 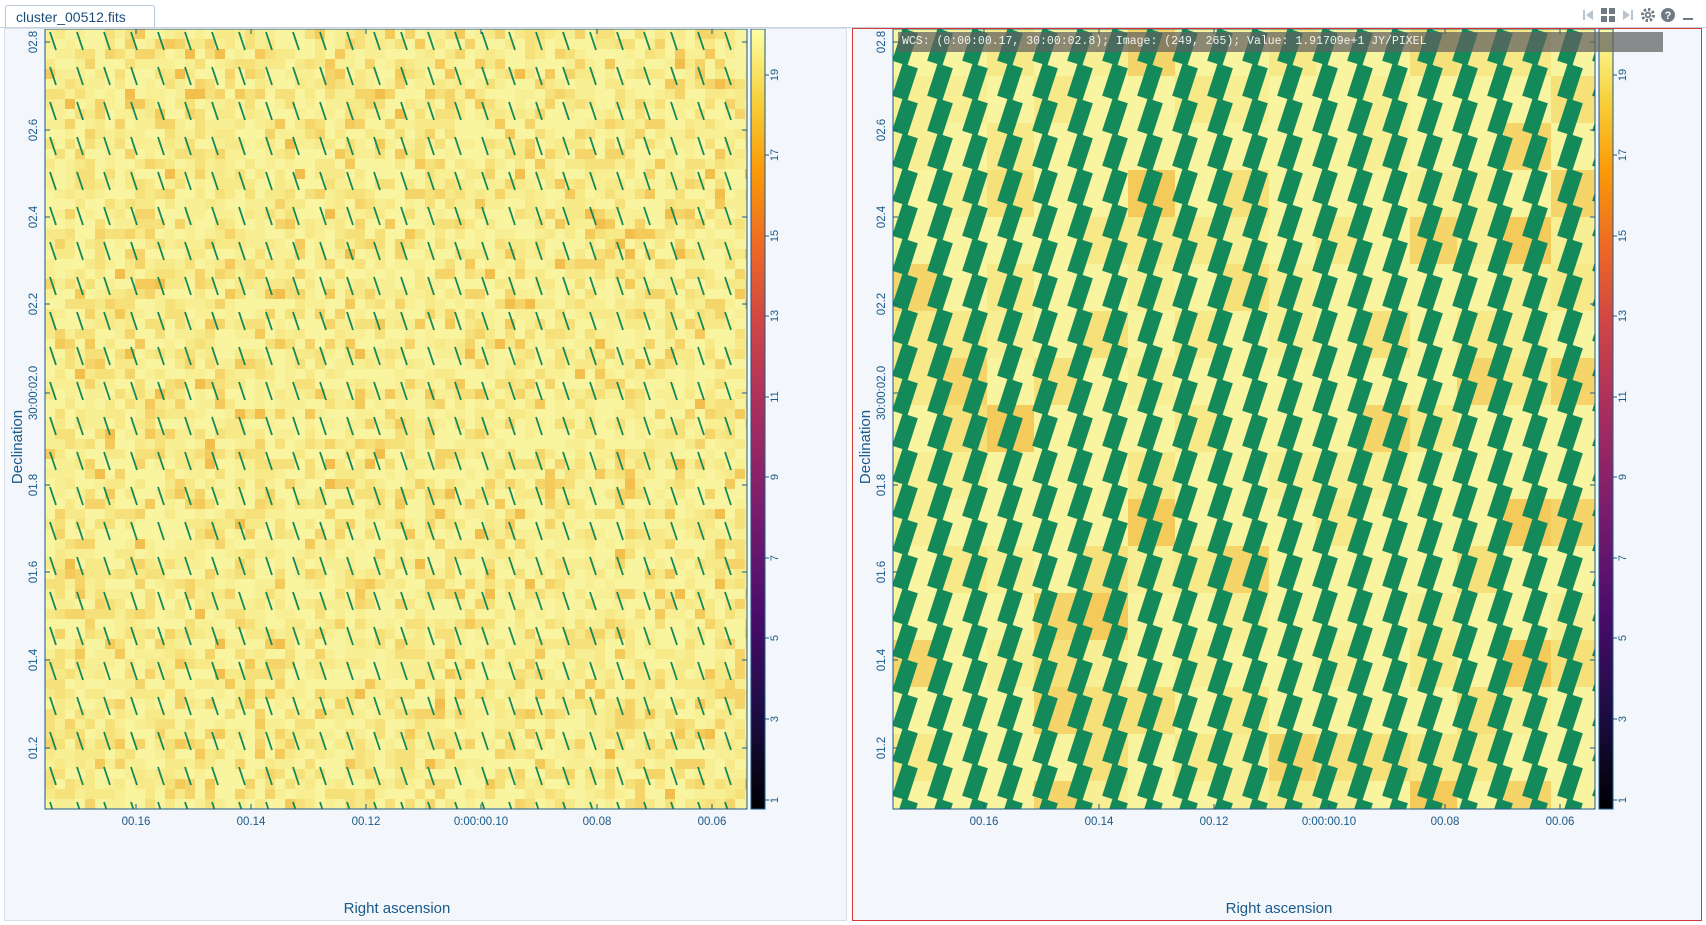 What do you see at coordinates (1621, 436) in the screenshot?
I see `colorbar-ticks-right: 19 17 15 13 11 9 7 5 3 1` at bounding box center [1621, 436].